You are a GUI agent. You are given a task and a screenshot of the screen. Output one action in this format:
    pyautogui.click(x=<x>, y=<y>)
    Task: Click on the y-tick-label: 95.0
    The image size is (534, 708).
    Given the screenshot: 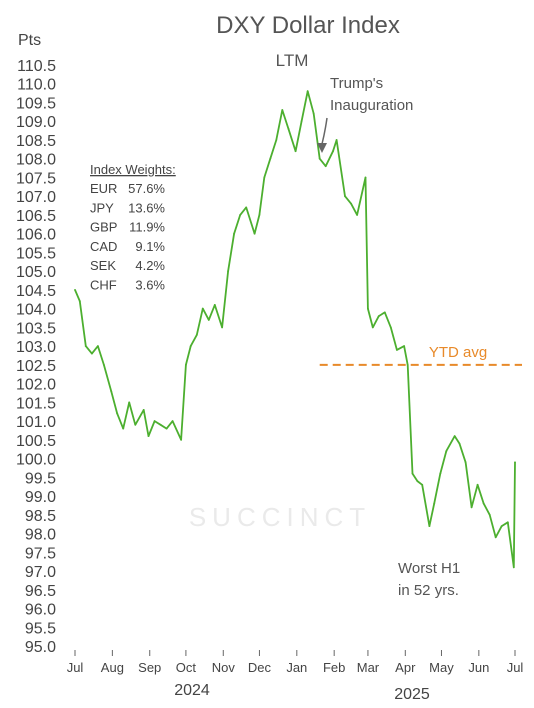 What is the action you would take?
    pyautogui.click(x=40, y=647)
    